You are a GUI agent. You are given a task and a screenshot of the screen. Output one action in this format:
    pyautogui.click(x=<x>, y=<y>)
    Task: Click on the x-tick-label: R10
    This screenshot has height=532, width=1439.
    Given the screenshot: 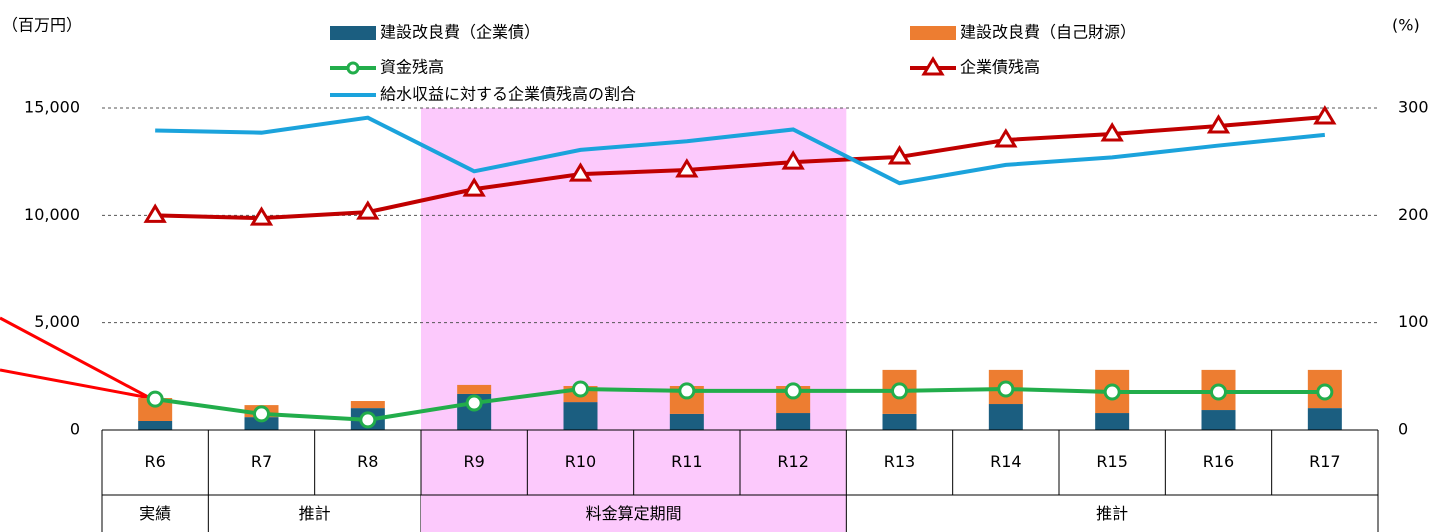 What is the action you would take?
    pyautogui.click(x=580, y=461)
    